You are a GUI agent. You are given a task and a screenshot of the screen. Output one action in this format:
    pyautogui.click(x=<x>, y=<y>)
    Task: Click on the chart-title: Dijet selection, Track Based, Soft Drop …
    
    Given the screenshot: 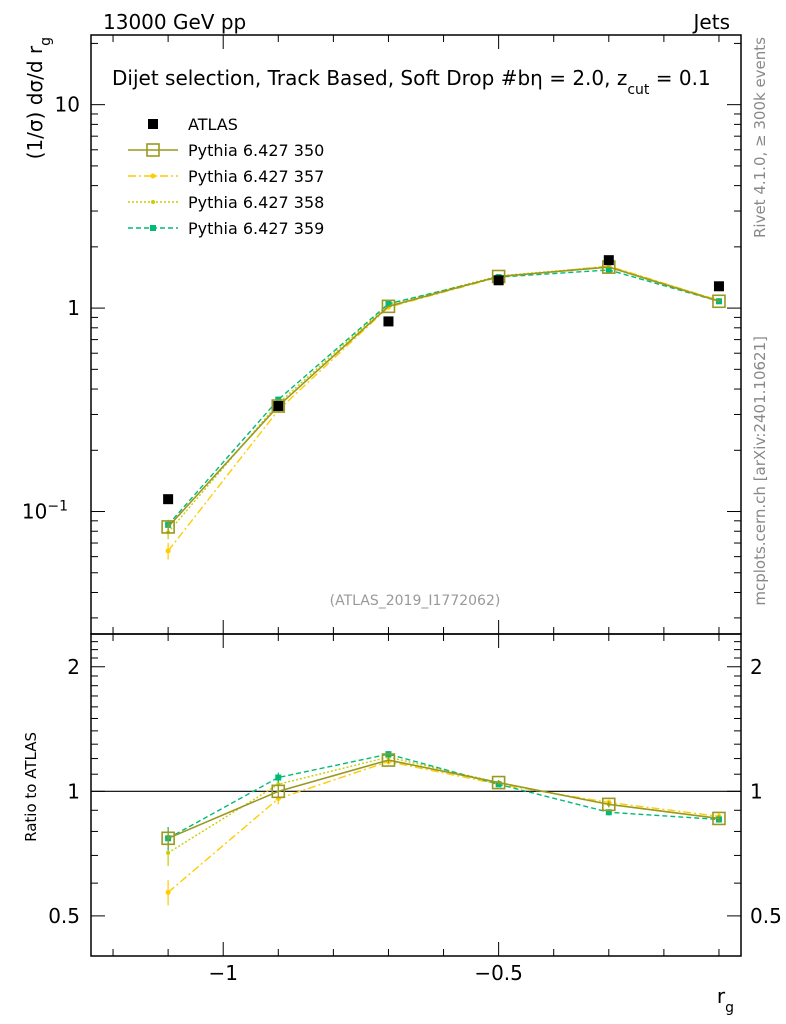 What is the action you would take?
    pyautogui.click(x=411, y=82)
    